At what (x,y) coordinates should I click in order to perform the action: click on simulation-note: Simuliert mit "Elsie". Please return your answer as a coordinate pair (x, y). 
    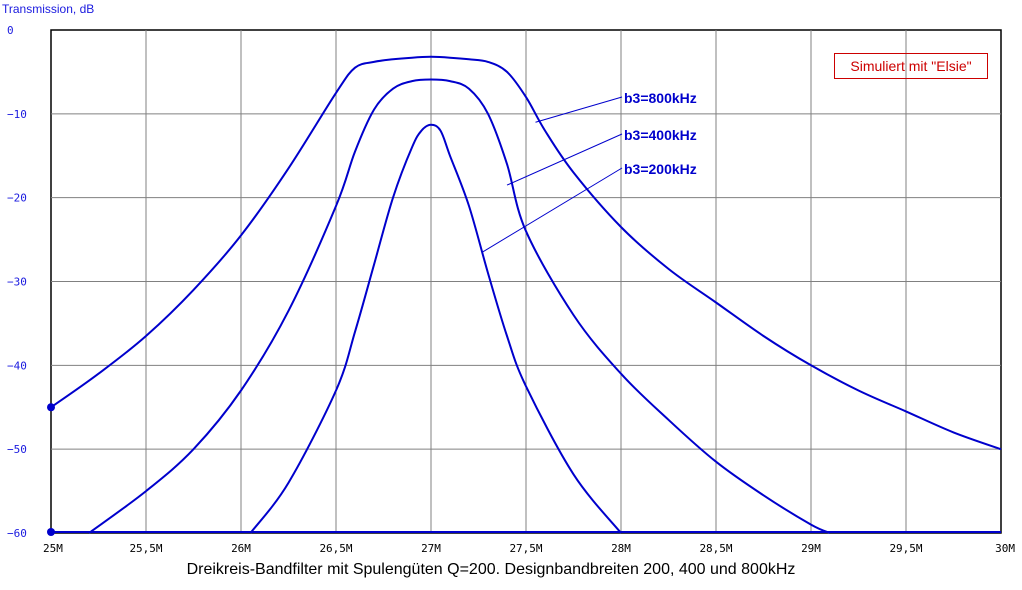
    Looking at the image, I should click on (911, 66).